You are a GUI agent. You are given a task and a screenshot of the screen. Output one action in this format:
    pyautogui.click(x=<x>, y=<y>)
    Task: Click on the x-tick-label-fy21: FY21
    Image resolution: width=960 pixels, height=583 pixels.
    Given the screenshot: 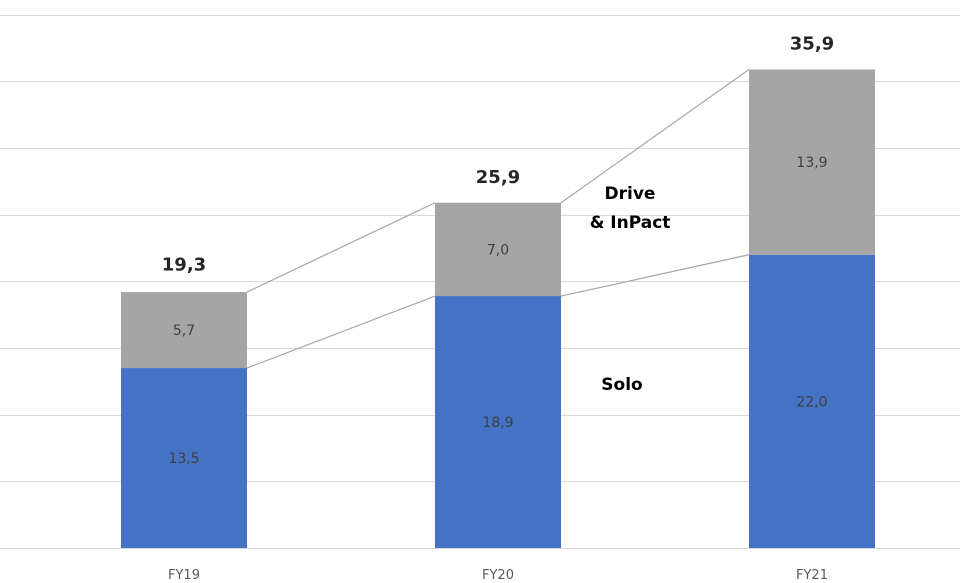 What is the action you would take?
    pyautogui.click(x=812, y=575)
    